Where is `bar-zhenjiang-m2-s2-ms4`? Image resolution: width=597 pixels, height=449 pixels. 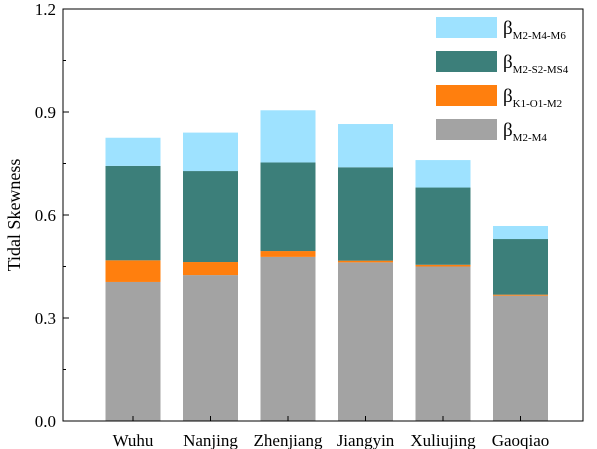
bar-zhenjiang-m2-s2-ms4 is located at coordinates (288, 207).